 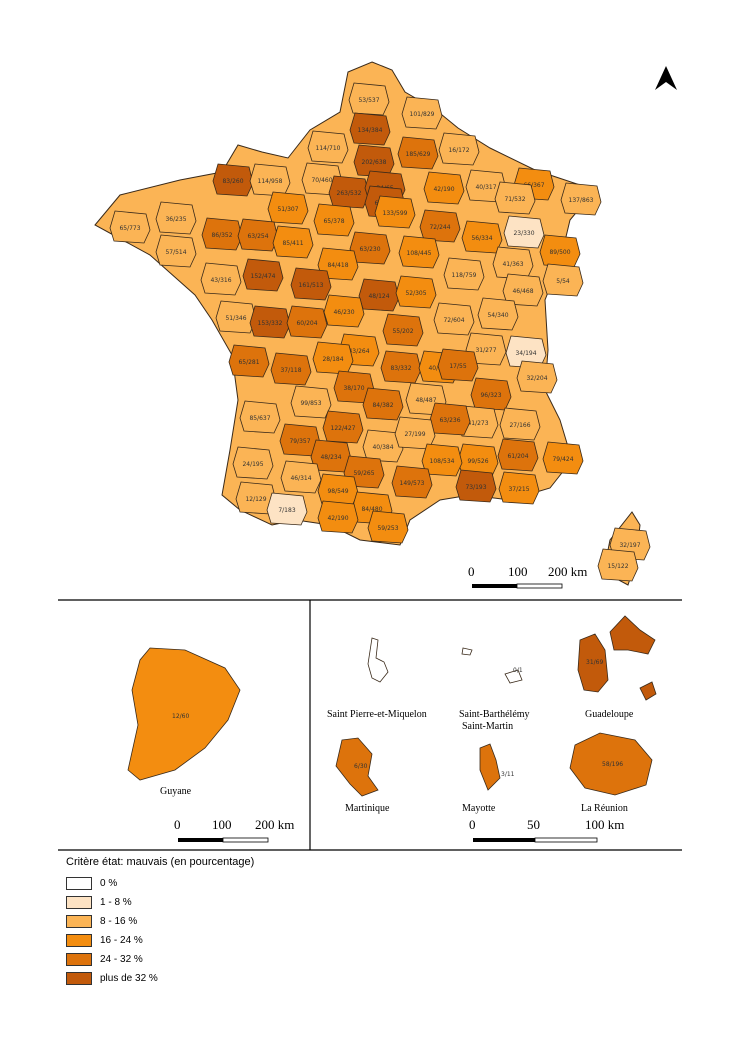 I want to click on department-label: 24/195, so click(x=252, y=464).